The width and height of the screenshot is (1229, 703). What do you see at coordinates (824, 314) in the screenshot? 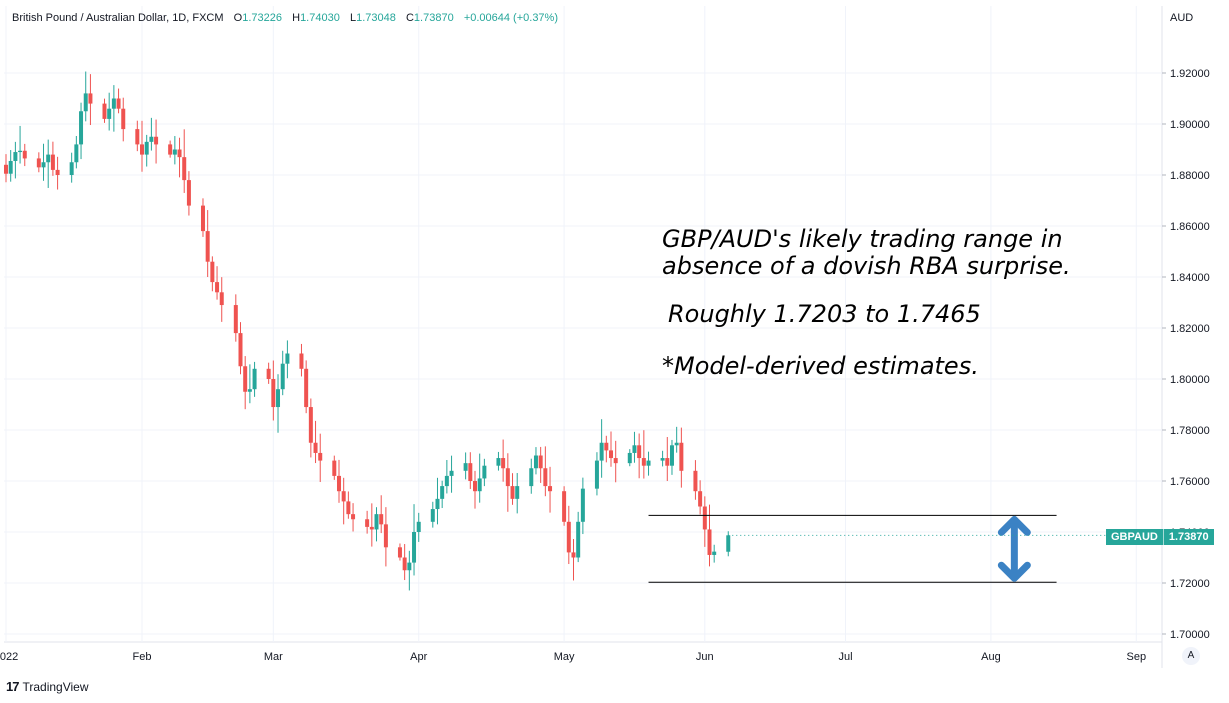
I see `annotation-line-3: Roughly 1.7203 to 1.7465` at bounding box center [824, 314].